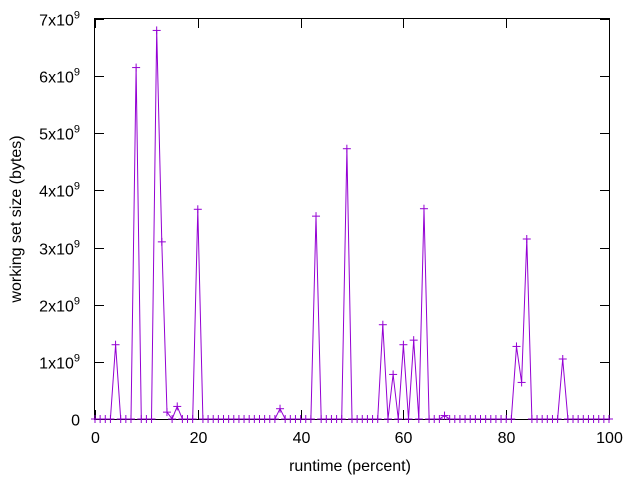 Image resolution: width=640 pixels, height=480 pixels. What do you see at coordinates (59, 191) in the screenshot?
I see `y-tick-label: 4x10⁹` at bounding box center [59, 191].